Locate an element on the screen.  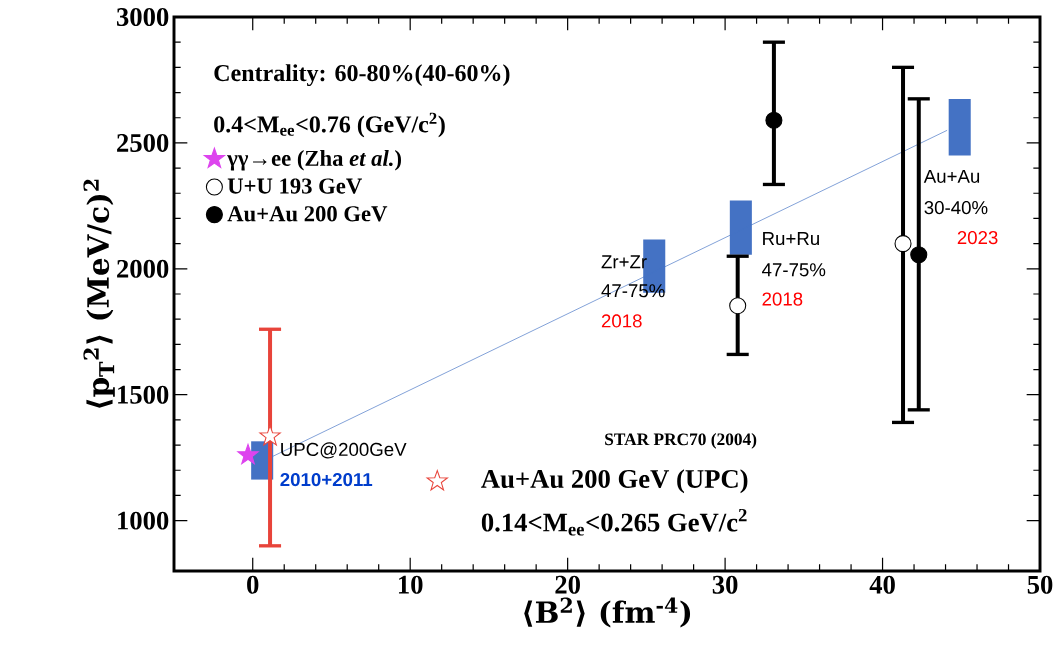
legend-label: Au+Au 200 GeV is located at coordinates (307, 214).